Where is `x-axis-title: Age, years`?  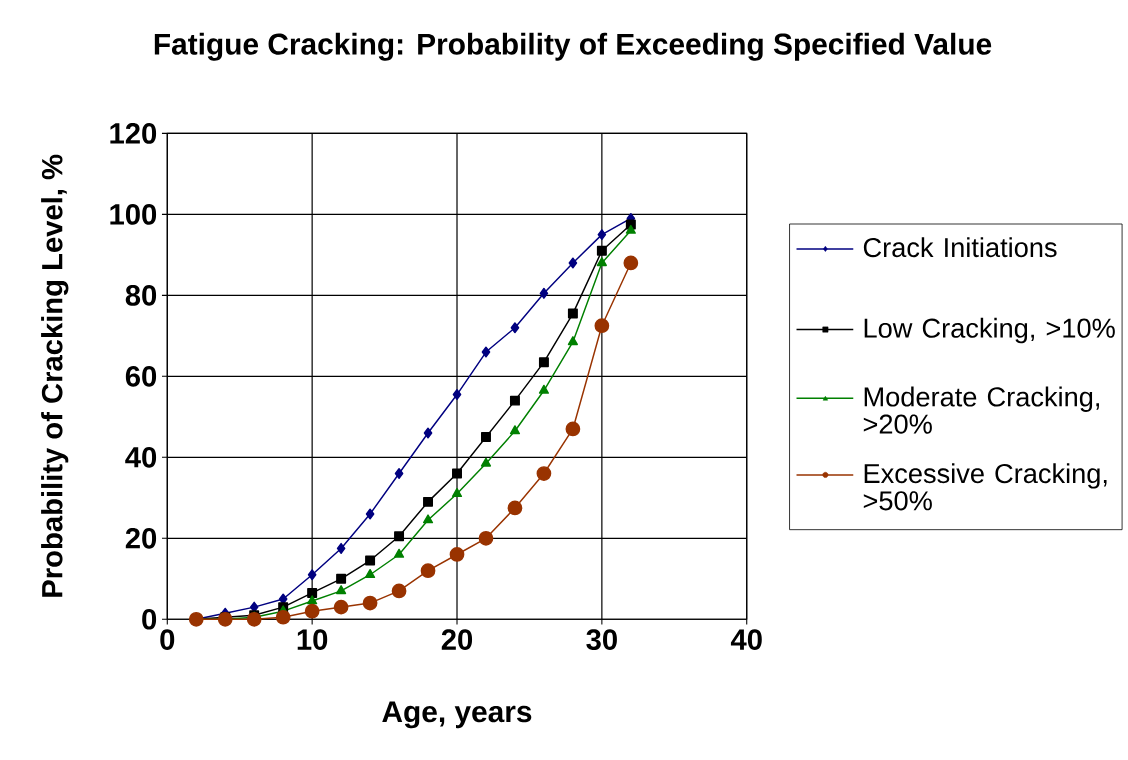 x-axis-title: Age, years is located at coordinates (457, 715).